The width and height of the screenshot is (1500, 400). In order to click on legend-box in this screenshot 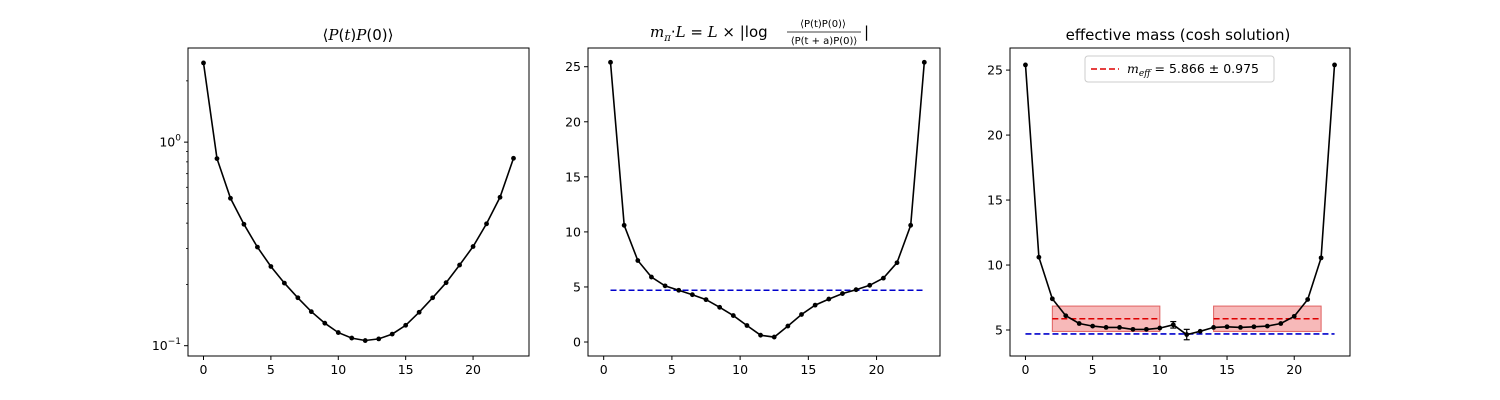, I will do `click(1179, 69)`.